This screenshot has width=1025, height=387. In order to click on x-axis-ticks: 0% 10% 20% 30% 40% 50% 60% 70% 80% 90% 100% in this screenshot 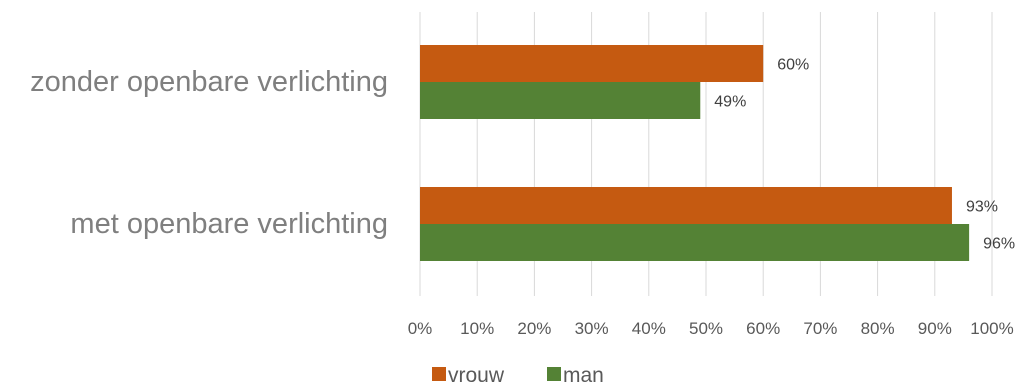, I will do `click(711, 328)`.